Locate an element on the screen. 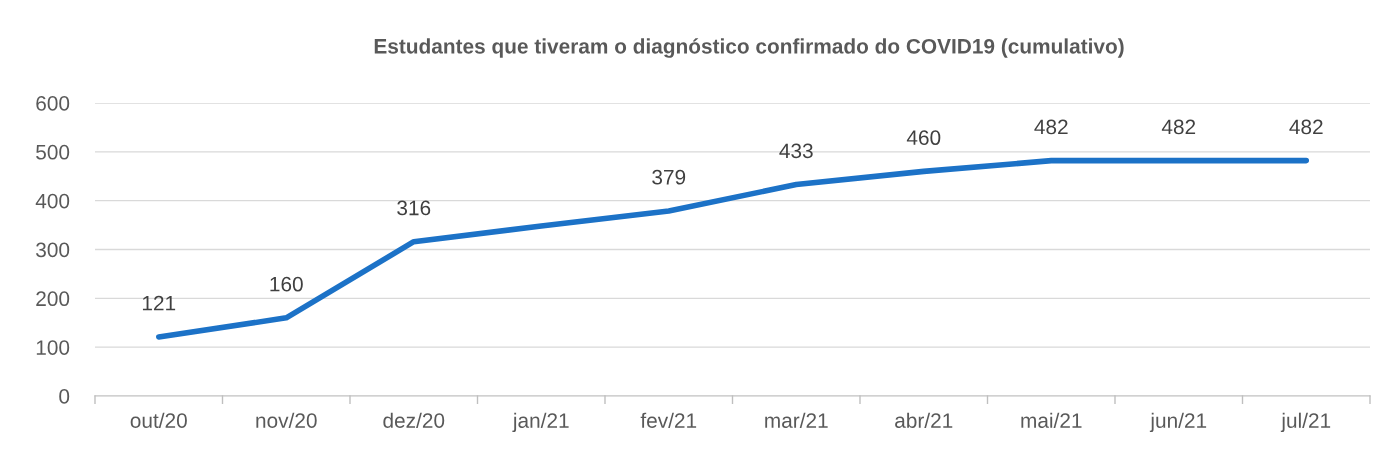 The width and height of the screenshot is (1400, 457). x-tick-label: out/20 is located at coordinates (158, 420).